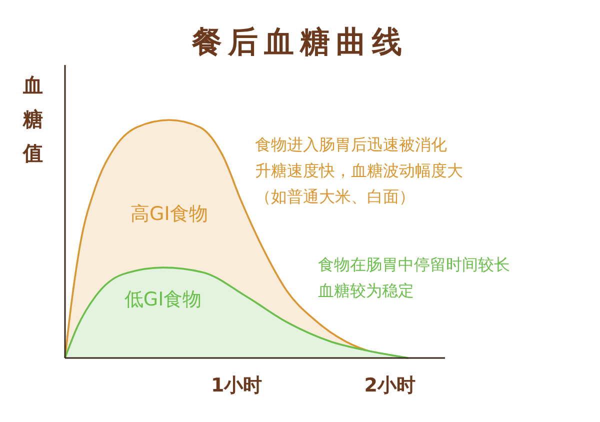 This screenshot has height=422, width=600. I want to click on annotation: 血糖较为稳定, so click(366, 290).